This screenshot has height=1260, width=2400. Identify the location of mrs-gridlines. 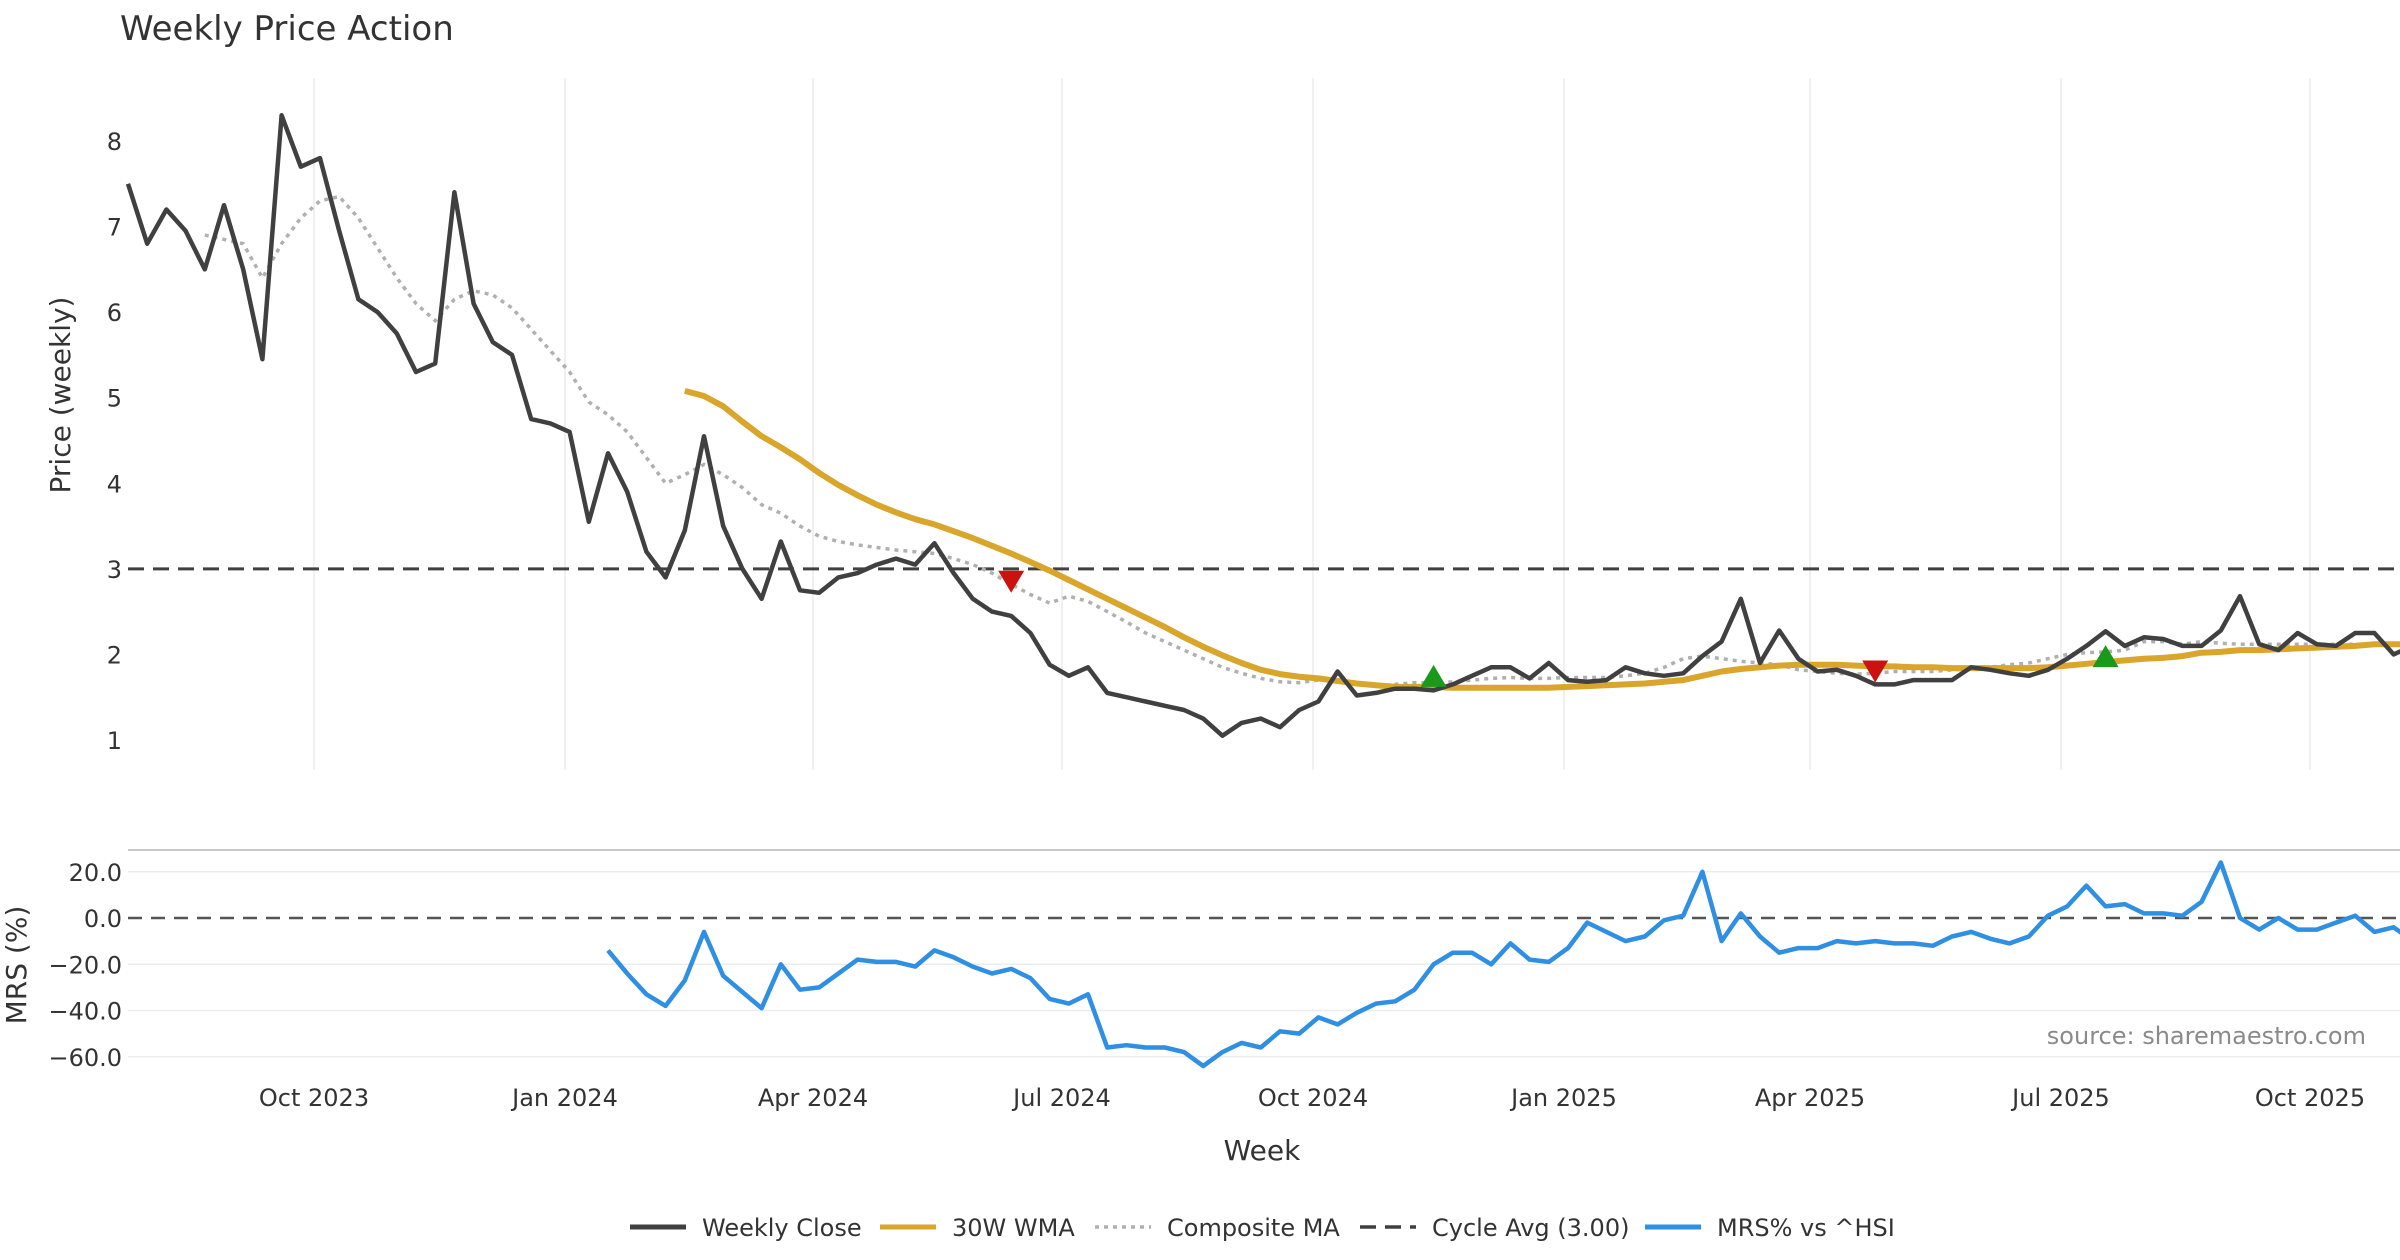
(1264, 964).